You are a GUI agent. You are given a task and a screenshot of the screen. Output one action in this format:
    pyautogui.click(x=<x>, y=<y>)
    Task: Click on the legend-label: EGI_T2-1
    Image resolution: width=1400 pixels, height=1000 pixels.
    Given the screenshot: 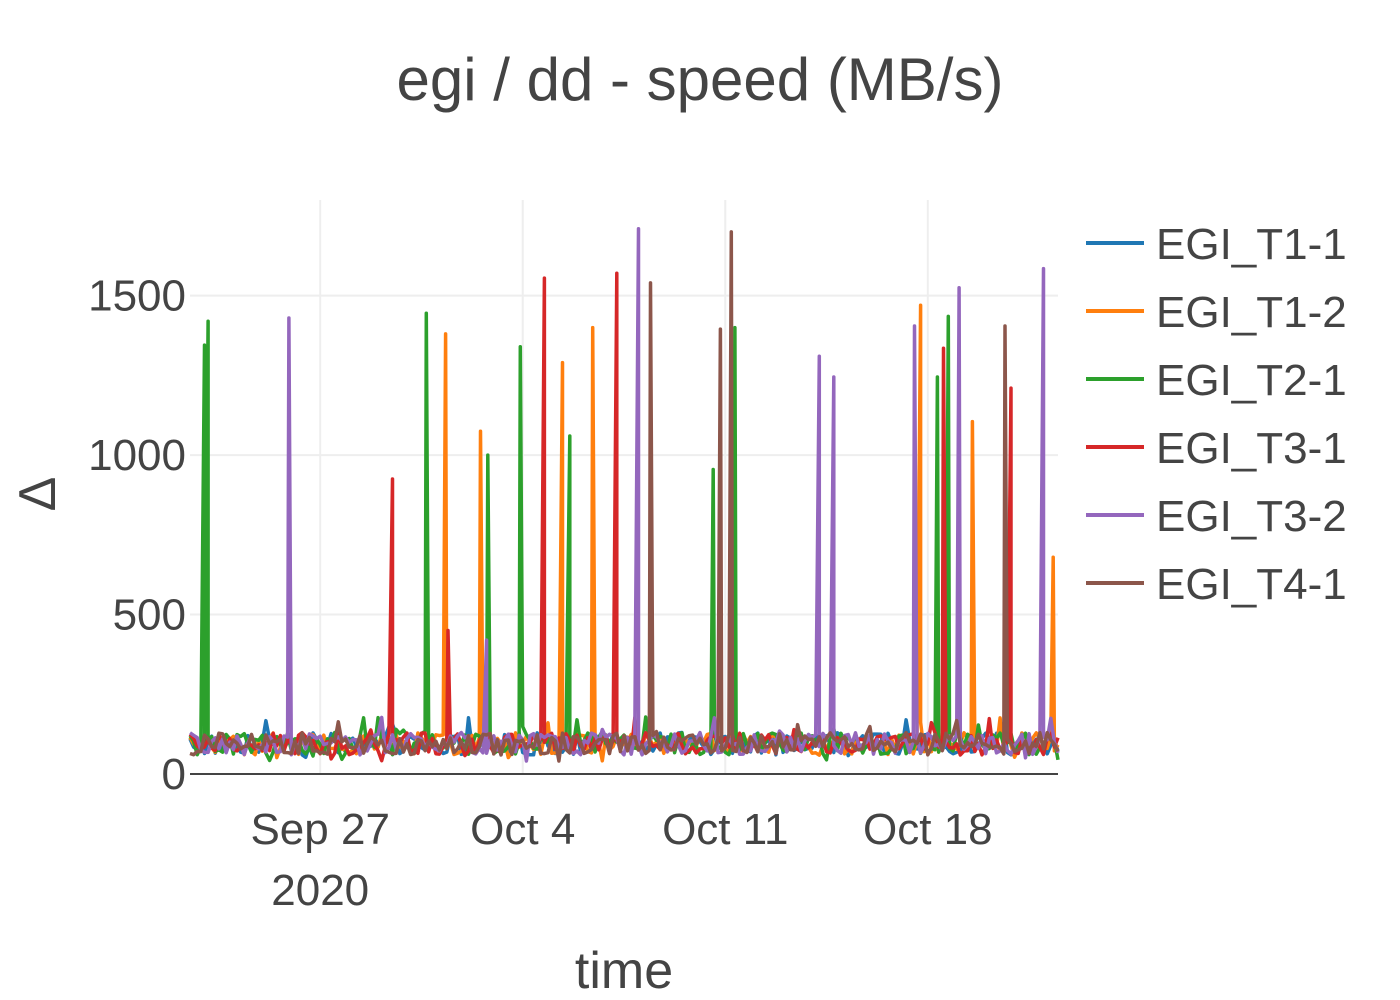 What is the action you would take?
    pyautogui.click(x=1251, y=380)
    